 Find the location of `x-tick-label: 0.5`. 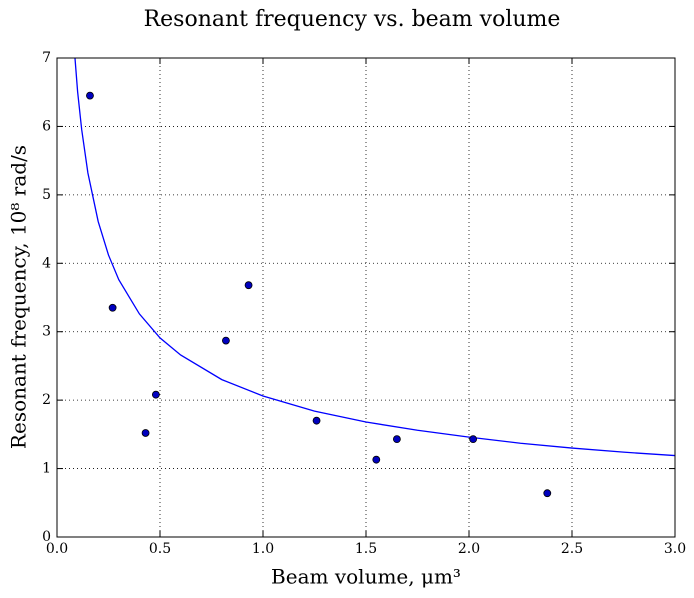

x-tick-label: 0.5 is located at coordinates (160, 549).